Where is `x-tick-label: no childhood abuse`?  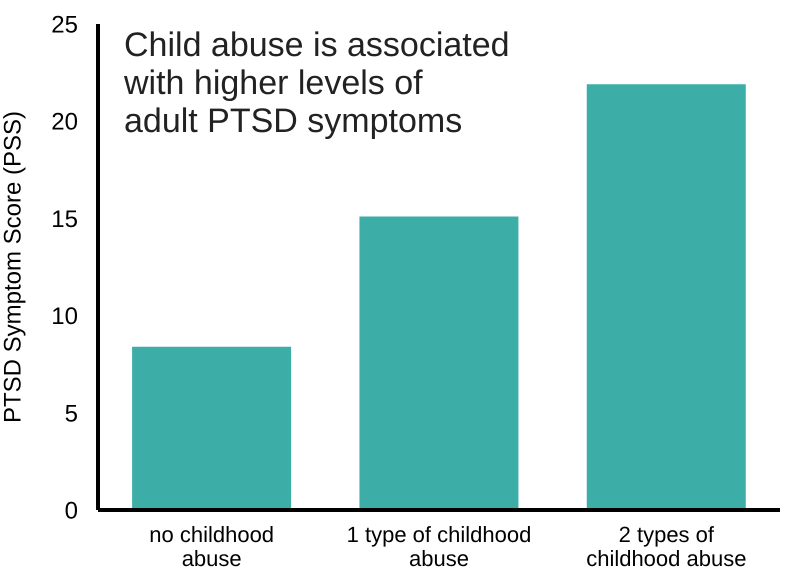 x-tick-label: no childhood abuse is located at coordinates (211, 546).